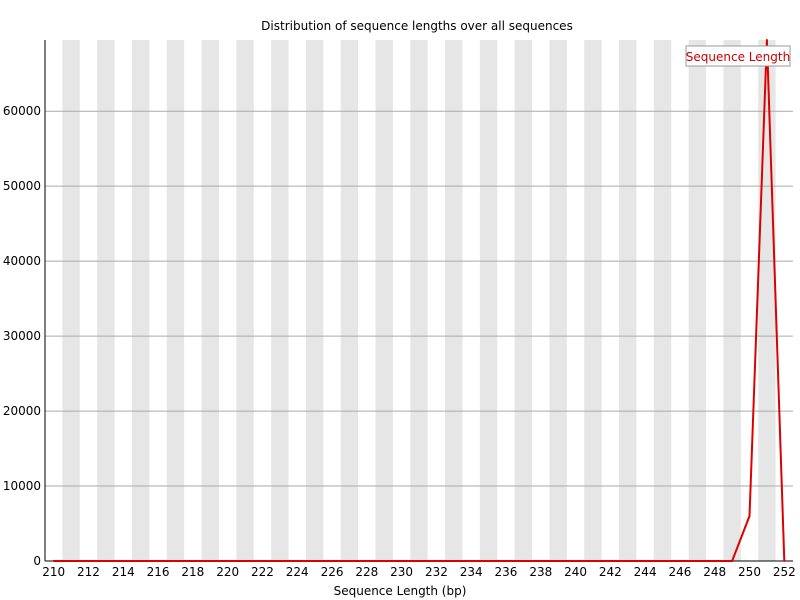  I want to click on y-tick-label: 10000, so click(22, 486).